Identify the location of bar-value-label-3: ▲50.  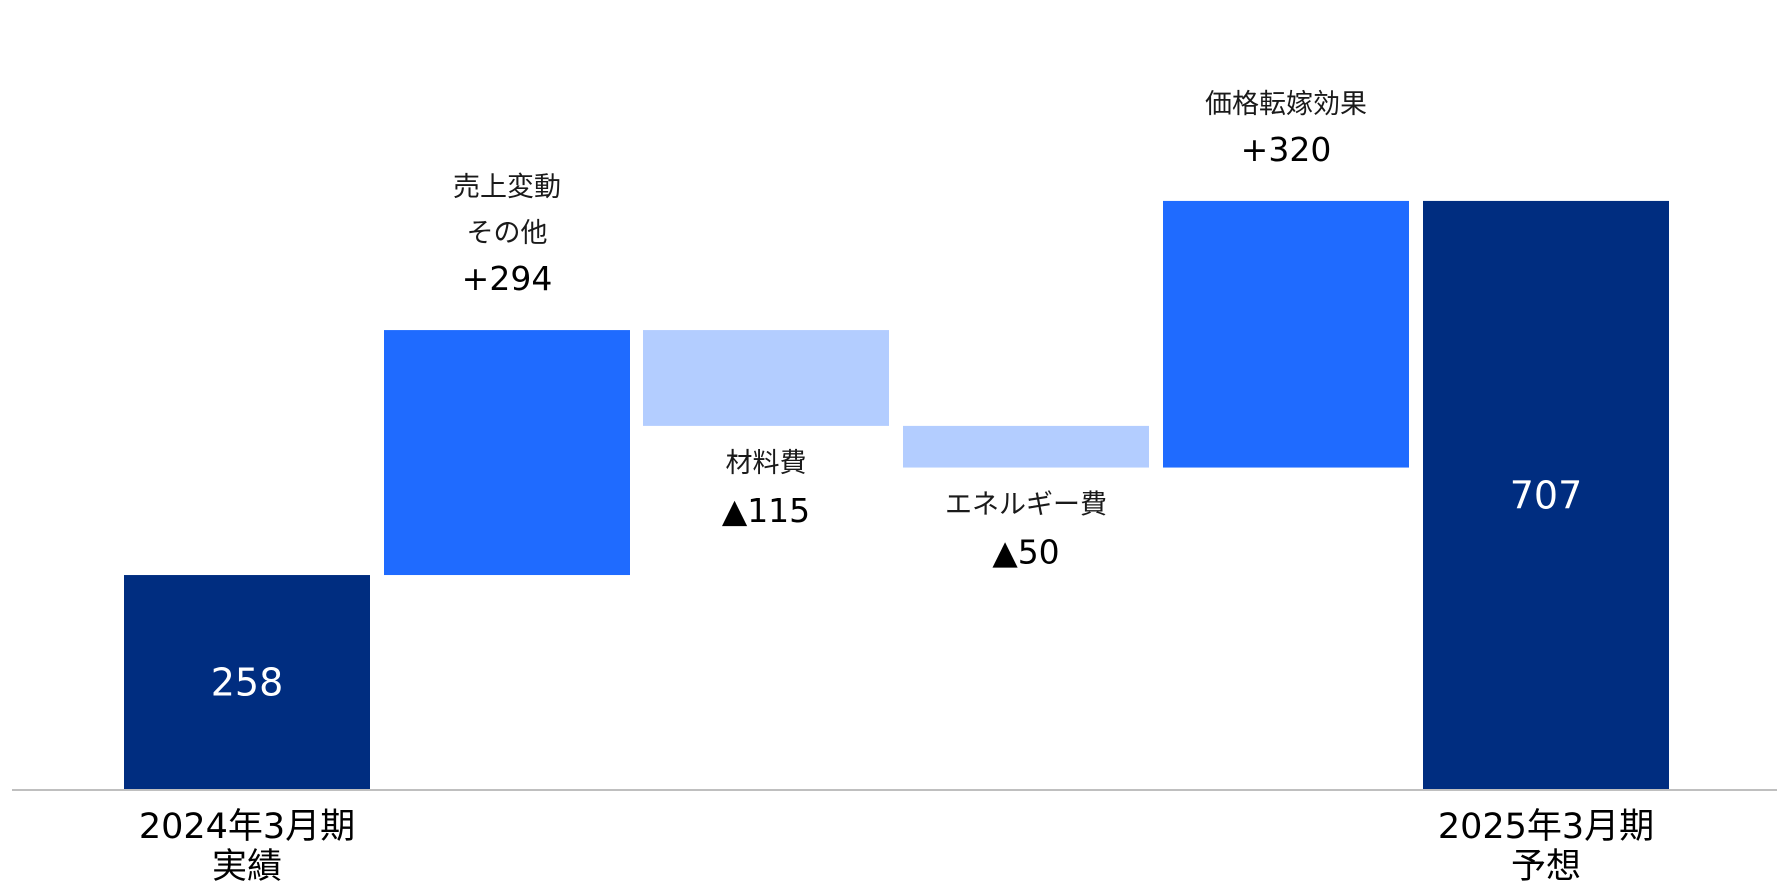
(1025, 552).